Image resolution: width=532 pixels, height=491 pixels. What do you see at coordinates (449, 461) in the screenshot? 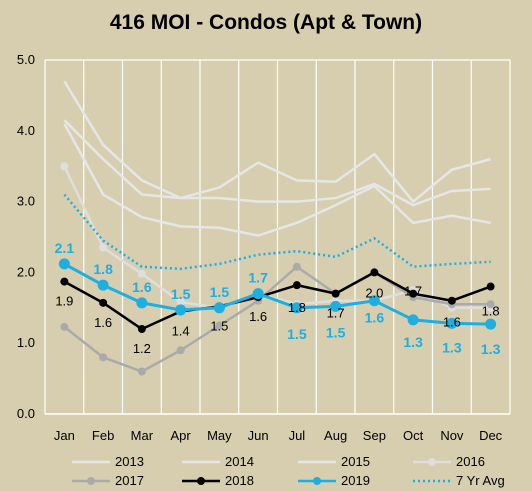
I see `legend-item: 2016` at bounding box center [449, 461].